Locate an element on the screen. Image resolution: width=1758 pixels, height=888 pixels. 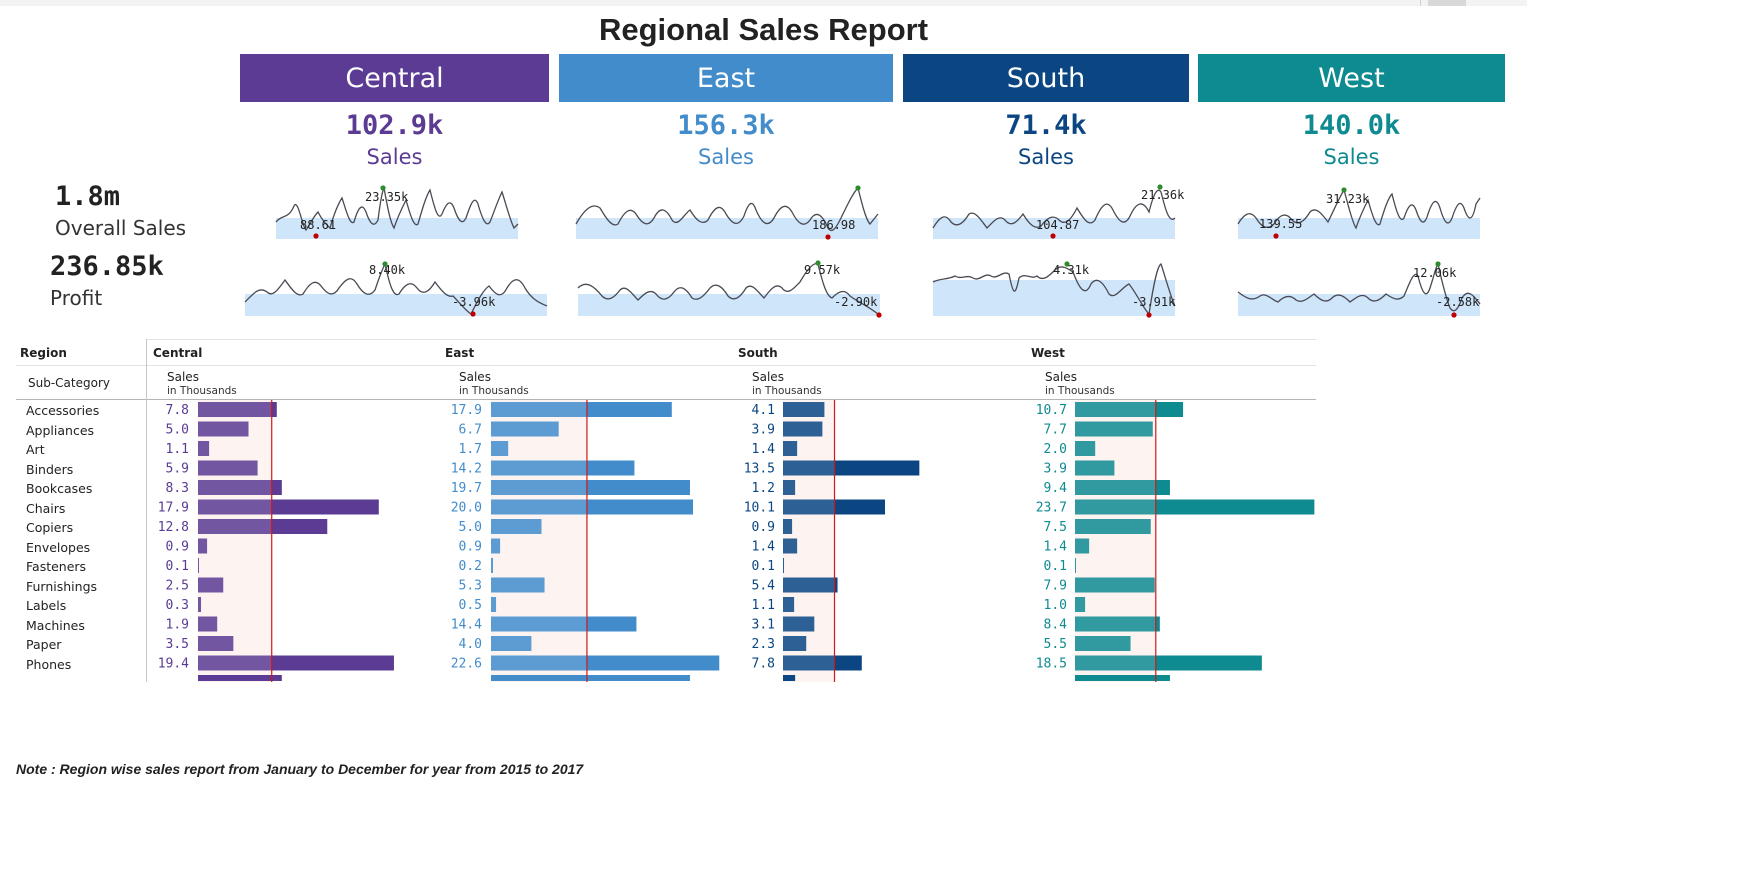
table-col-header-south: South is located at coordinates (758, 353).